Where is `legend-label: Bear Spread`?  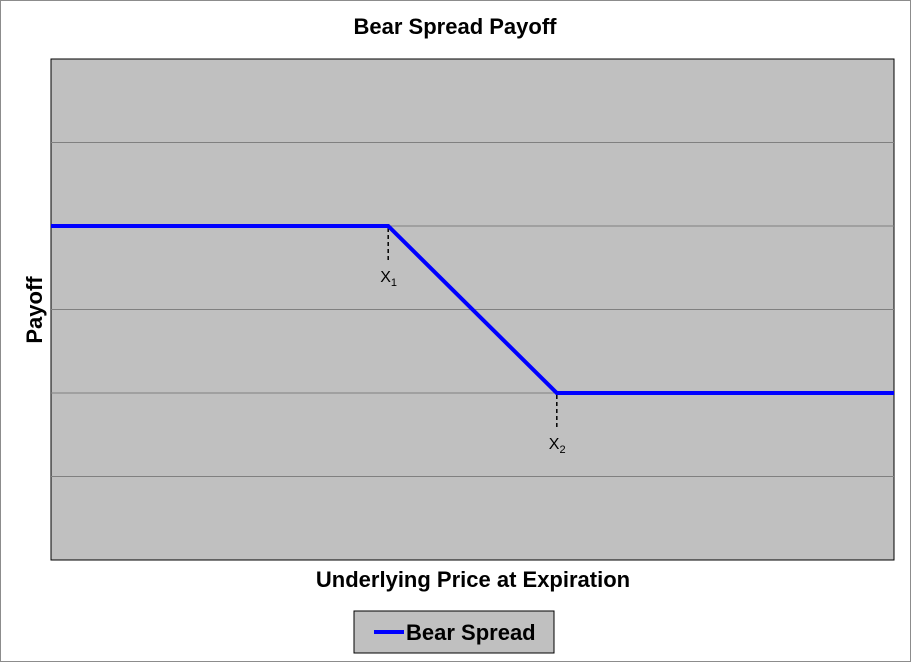 legend-label: Bear Spread is located at coordinates (471, 632).